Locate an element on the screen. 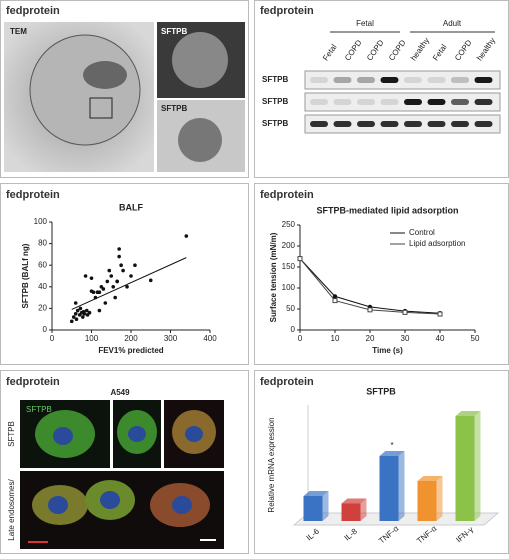 The width and height of the screenshot is (509, 559). panel-title: A549 is located at coordinates (120, 392).